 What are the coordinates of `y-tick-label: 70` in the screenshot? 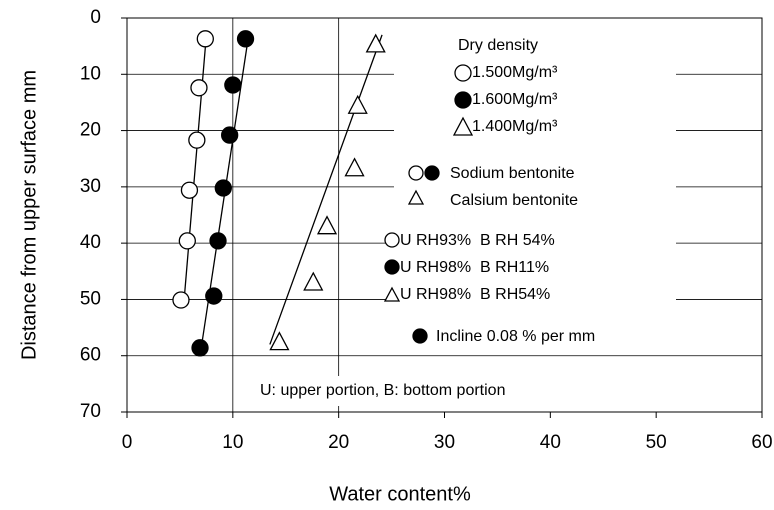 It's located at (90, 411).